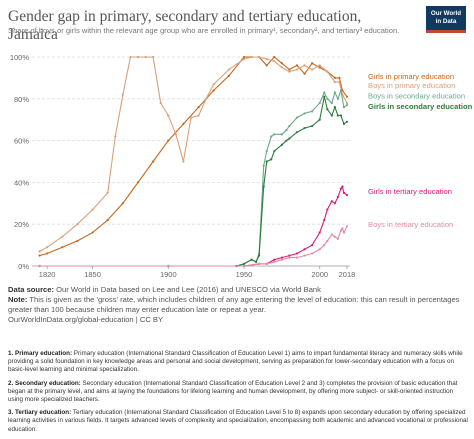 The image size is (474, 439). Describe the element at coordinates (347, 274) in the screenshot. I see `x-tick-label: 2018` at that location.